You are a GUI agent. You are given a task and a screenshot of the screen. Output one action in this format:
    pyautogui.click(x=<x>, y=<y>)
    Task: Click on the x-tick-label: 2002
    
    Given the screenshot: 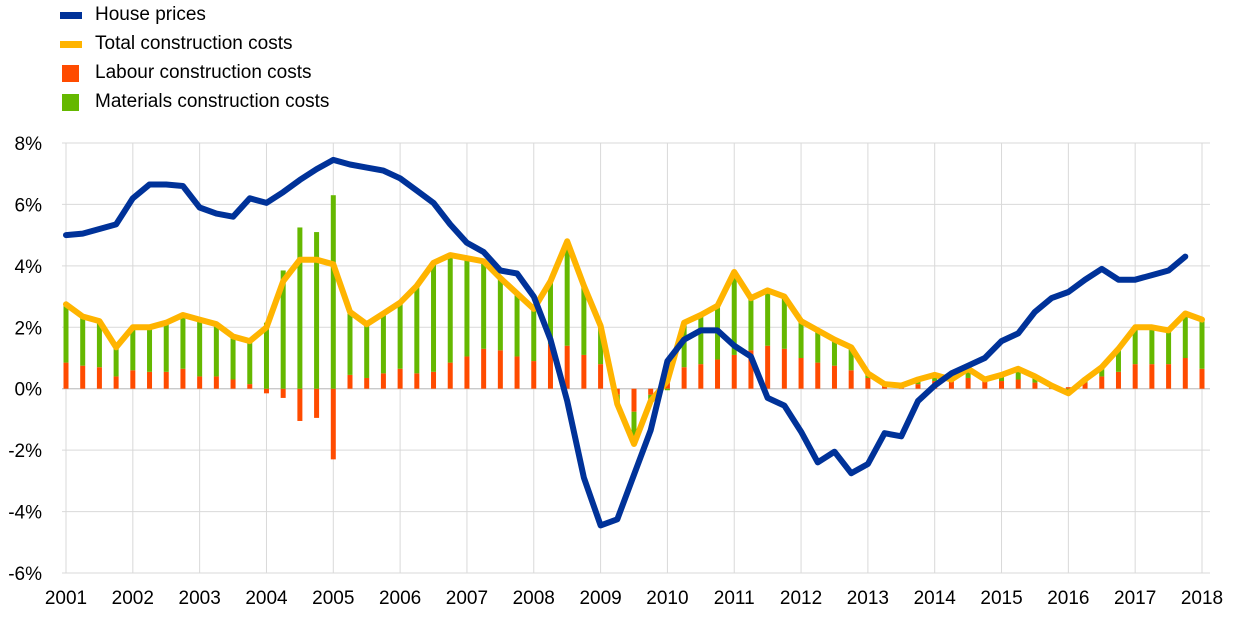 What is the action you would take?
    pyautogui.click(x=133, y=598)
    